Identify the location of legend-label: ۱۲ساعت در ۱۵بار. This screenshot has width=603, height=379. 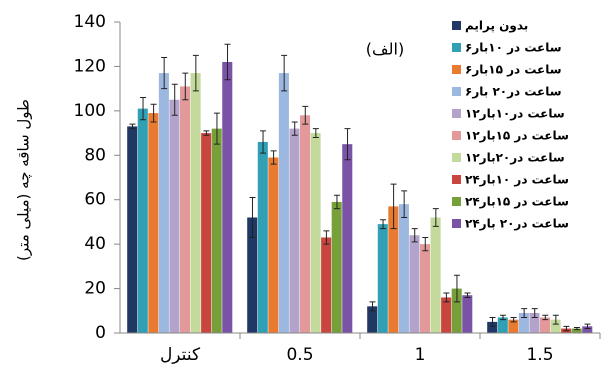
(517, 136).